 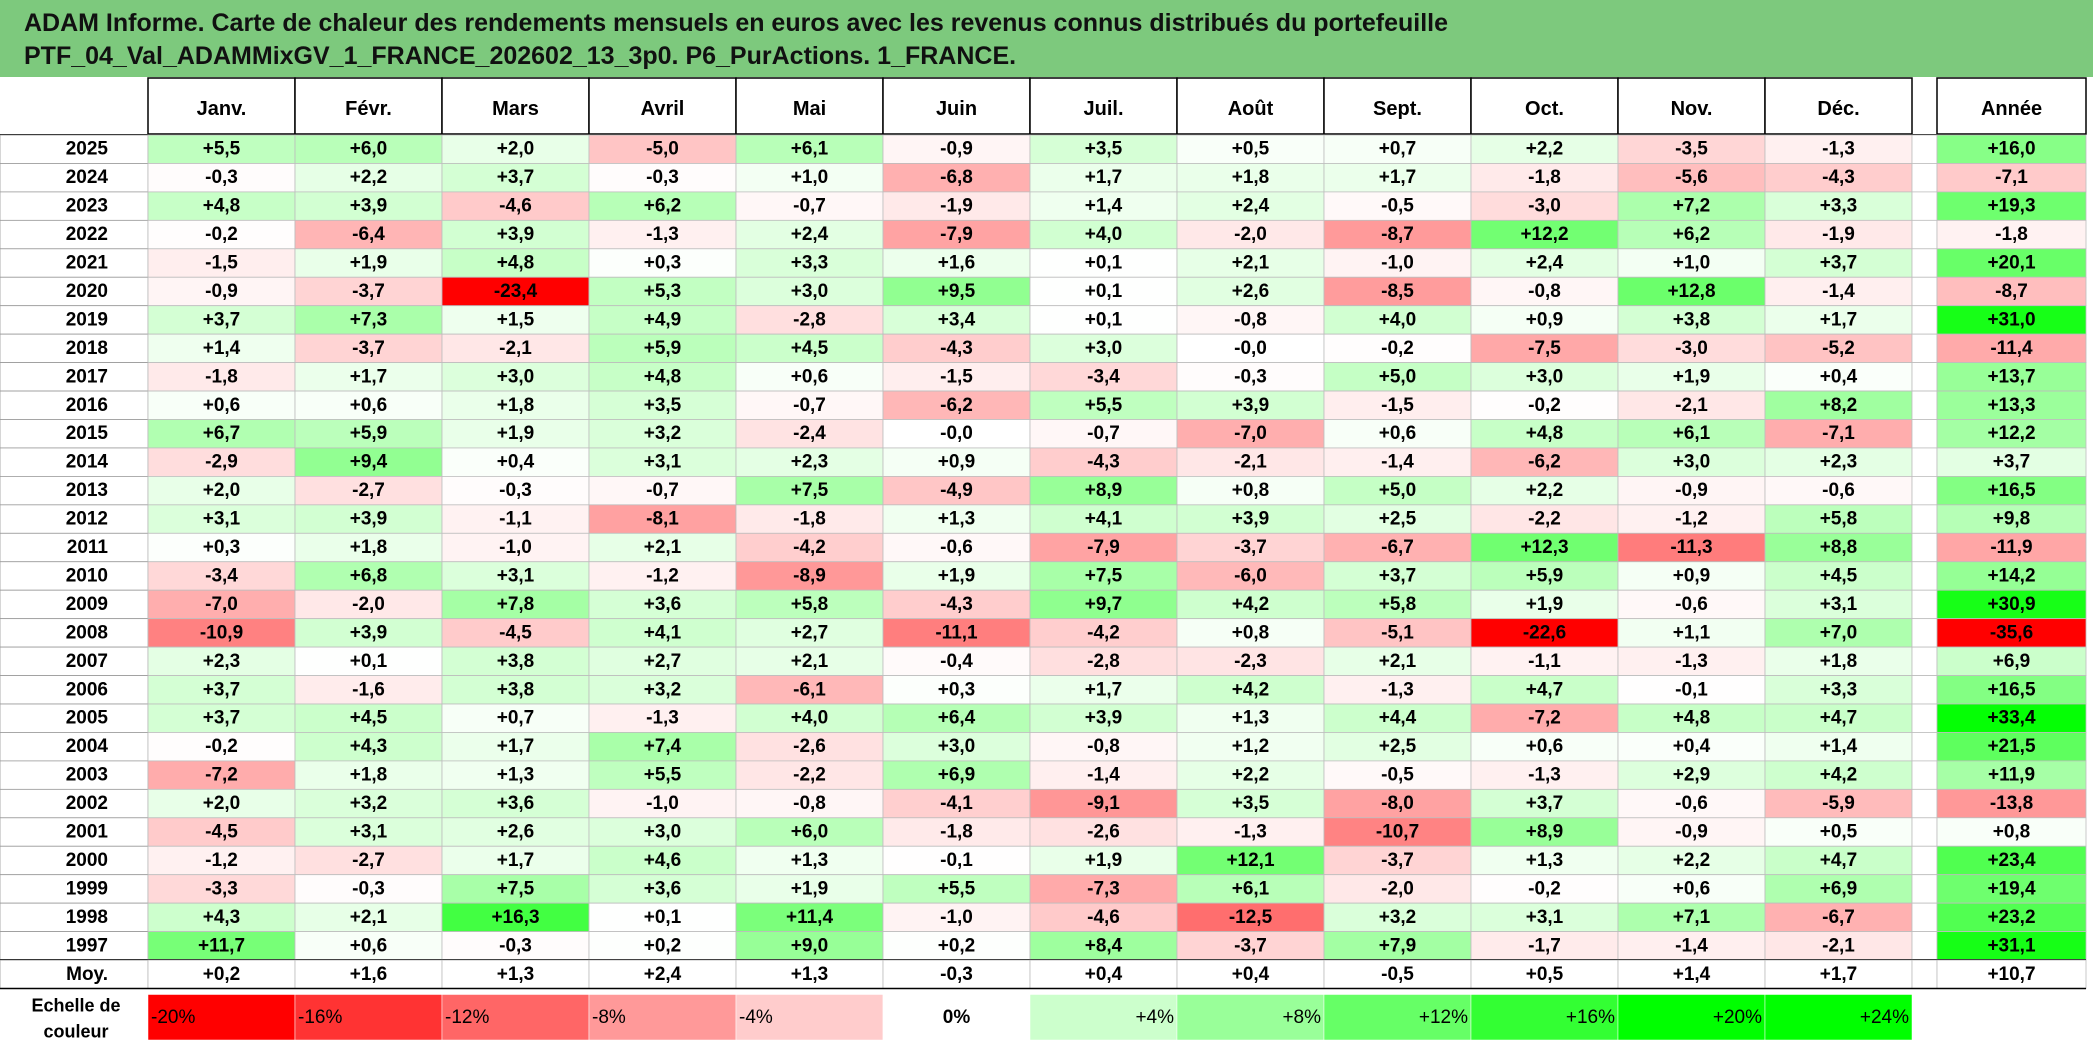 I want to click on value-2025-2: +2,0, so click(x=516, y=149).